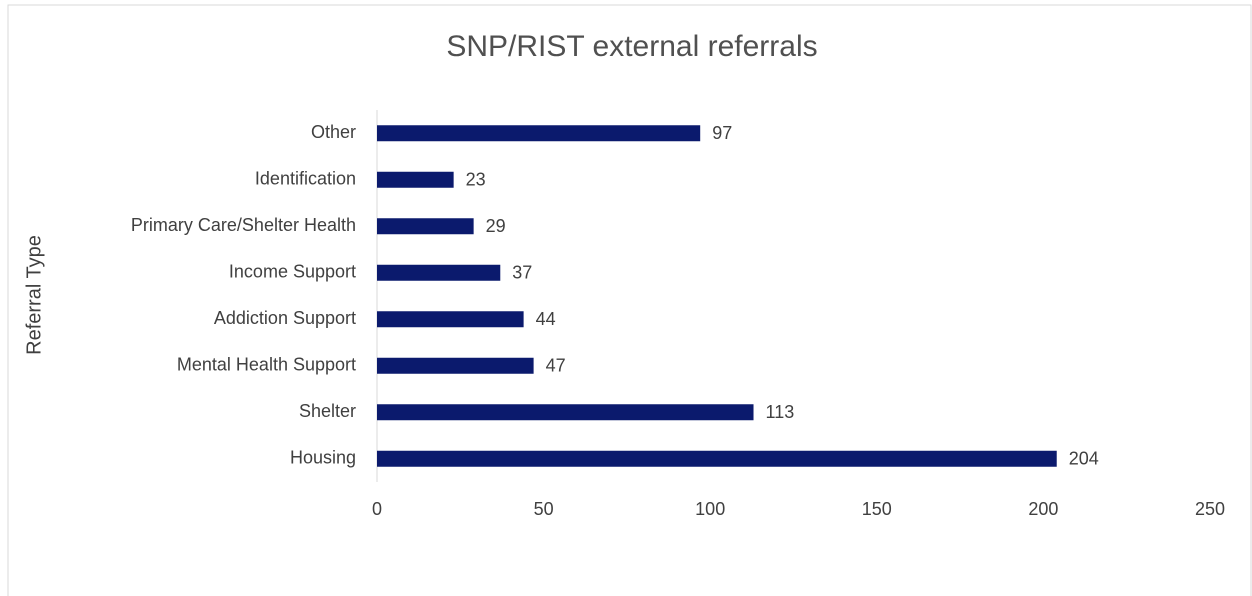  I want to click on x-tick-label: 0, so click(377, 509).